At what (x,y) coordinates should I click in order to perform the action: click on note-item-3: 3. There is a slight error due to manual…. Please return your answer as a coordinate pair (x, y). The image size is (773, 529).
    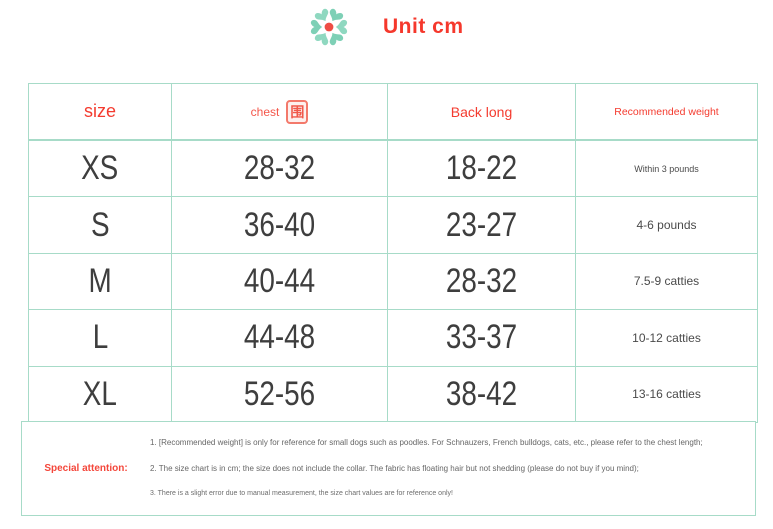
    Looking at the image, I should click on (301, 494).